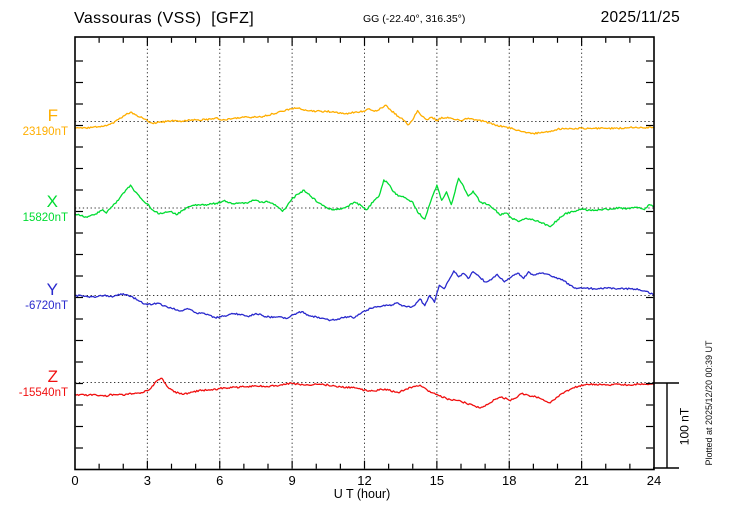 The height and width of the screenshot is (520, 730). What do you see at coordinates (220, 480) in the screenshot?
I see `x-tick-label-6: 6` at bounding box center [220, 480].